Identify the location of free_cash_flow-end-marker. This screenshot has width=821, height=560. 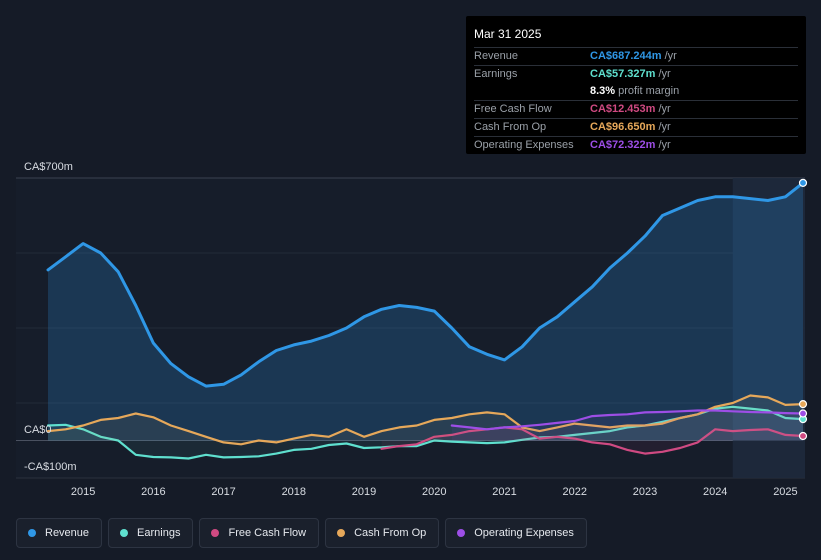
(803, 436).